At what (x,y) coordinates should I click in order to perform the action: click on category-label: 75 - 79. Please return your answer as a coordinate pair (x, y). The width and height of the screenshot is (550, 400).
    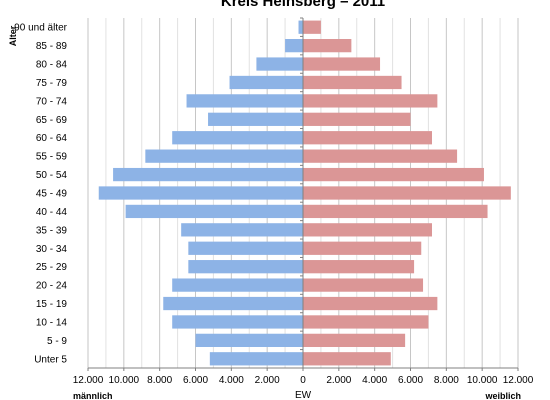
    Looking at the image, I should click on (52, 83).